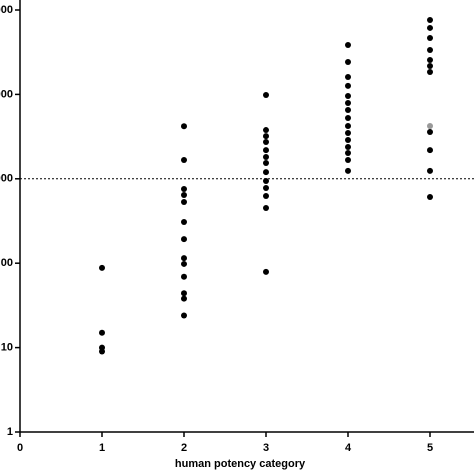 Image resolution: width=474 pixels, height=474 pixels. What do you see at coordinates (266, 448) in the screenshot?
I see `x-tick-label: 3` at bounding box center [266, 448].